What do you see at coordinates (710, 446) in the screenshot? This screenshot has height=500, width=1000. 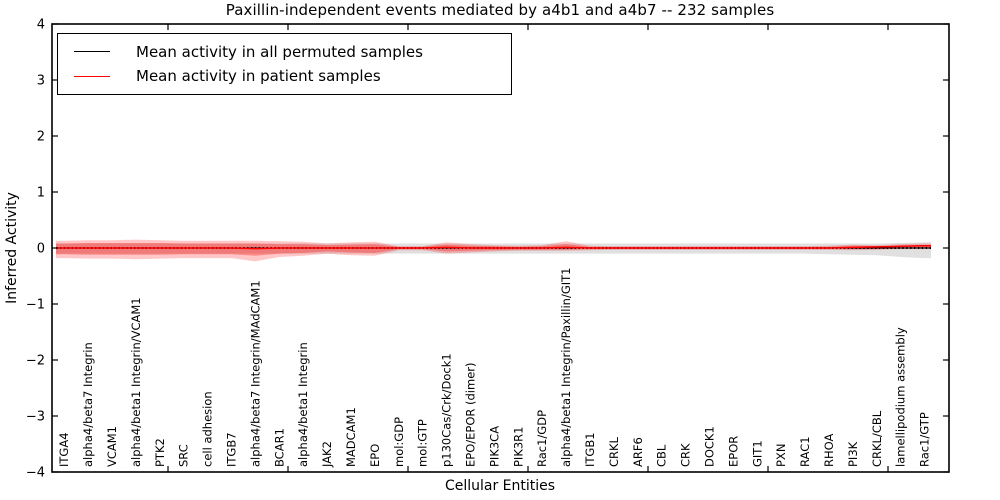 I see `x-category-label: DOCK1` at bounding box center [710, 446].